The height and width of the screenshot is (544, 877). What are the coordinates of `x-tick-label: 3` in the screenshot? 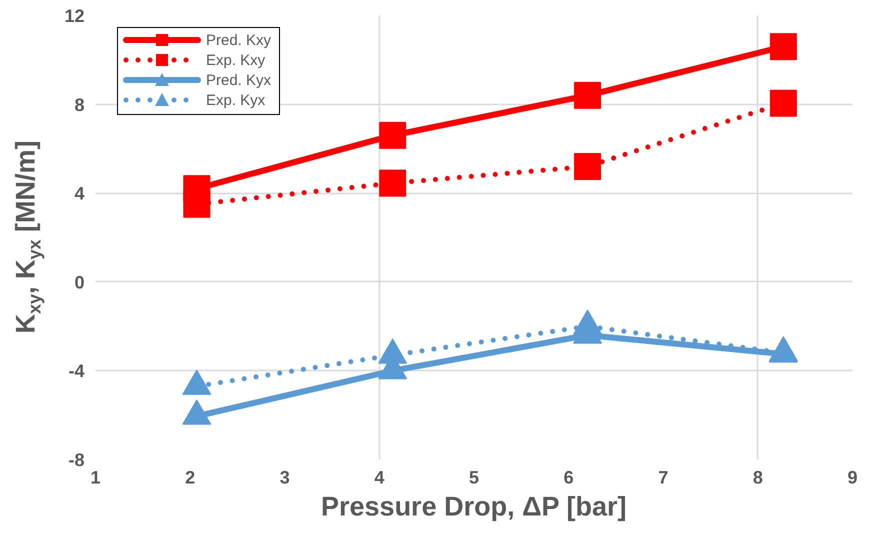 It's located at (285, 478).